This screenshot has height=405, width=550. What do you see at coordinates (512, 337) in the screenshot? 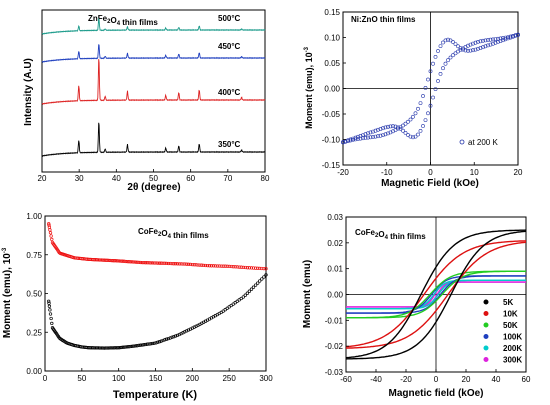
I see `mh-legend-label: 100K` at bounding box center [512, 337].